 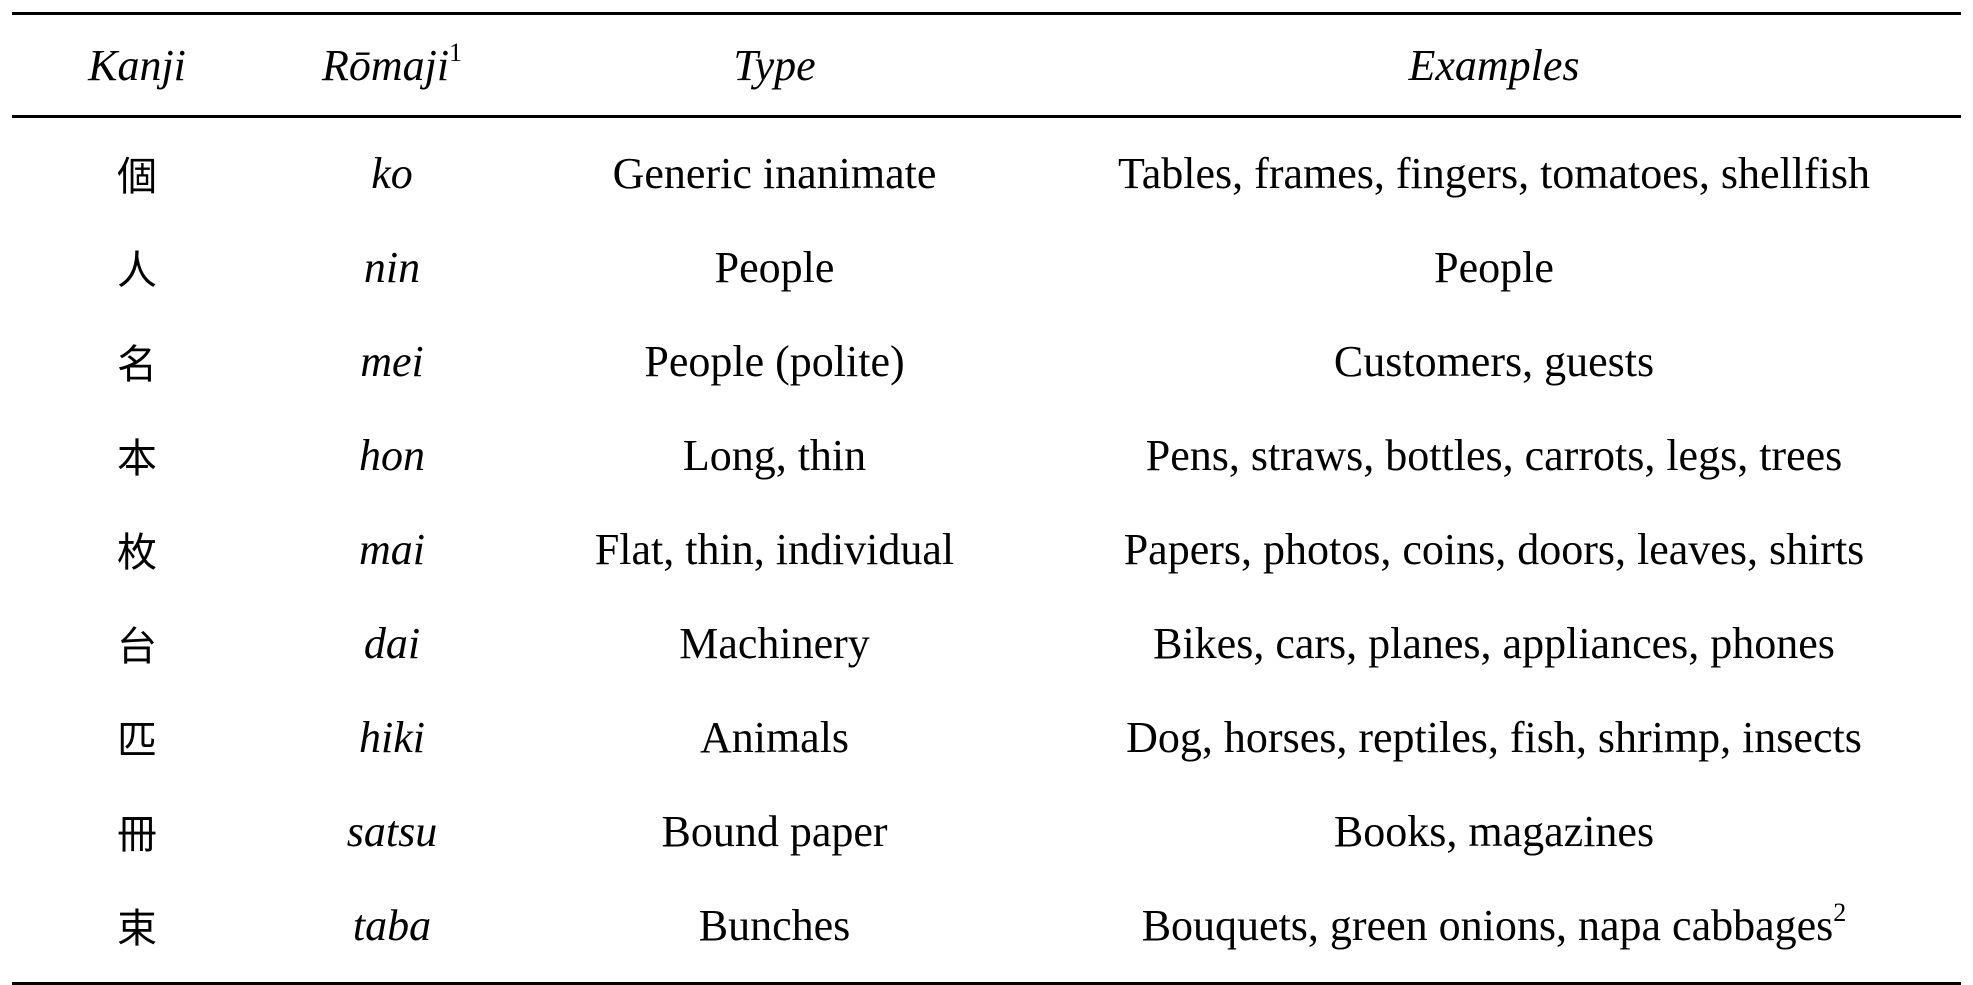 What do you see at coordinates (774, 455) in the screenshot?
I see `cell-type: Long, thin` at bounding box center [774, 455].